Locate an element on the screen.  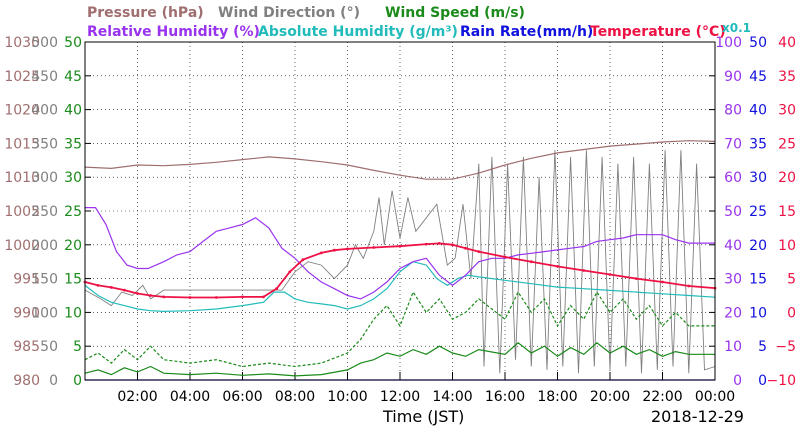
y-tick-wind-dir: 0 is located at coordinates (53, 381).